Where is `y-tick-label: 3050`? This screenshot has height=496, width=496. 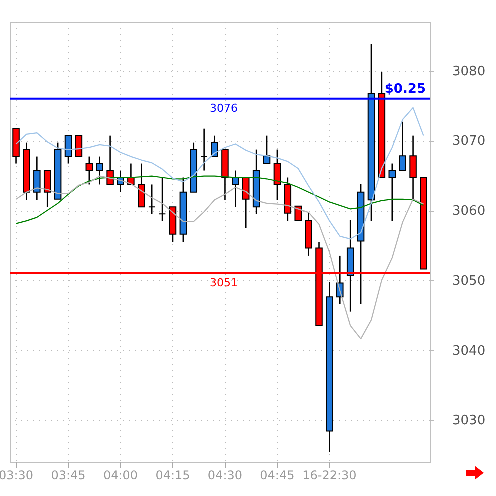
y-tick-label: 3050 is located at coordinates (469, 281).